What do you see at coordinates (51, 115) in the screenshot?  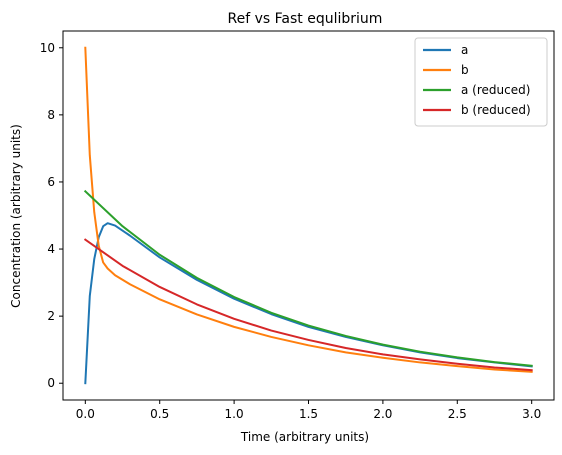 I see `y-tick-label: 8` at bounding box center [51, 115].